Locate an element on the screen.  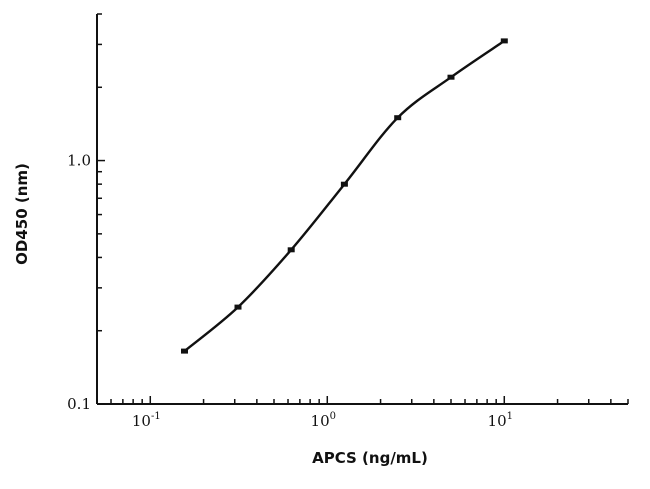
y-axis-title: OD450 (nm) is located at coordinates (22, 214).